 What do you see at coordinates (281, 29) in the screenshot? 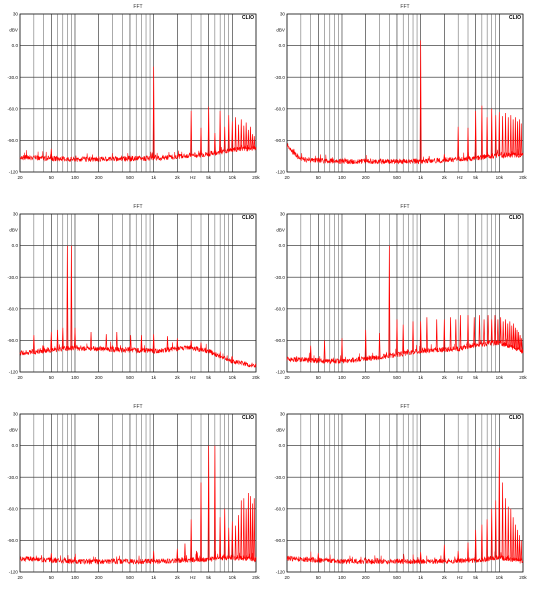
I see `y-unit-label: dBV` at bounding box center [281, 29].